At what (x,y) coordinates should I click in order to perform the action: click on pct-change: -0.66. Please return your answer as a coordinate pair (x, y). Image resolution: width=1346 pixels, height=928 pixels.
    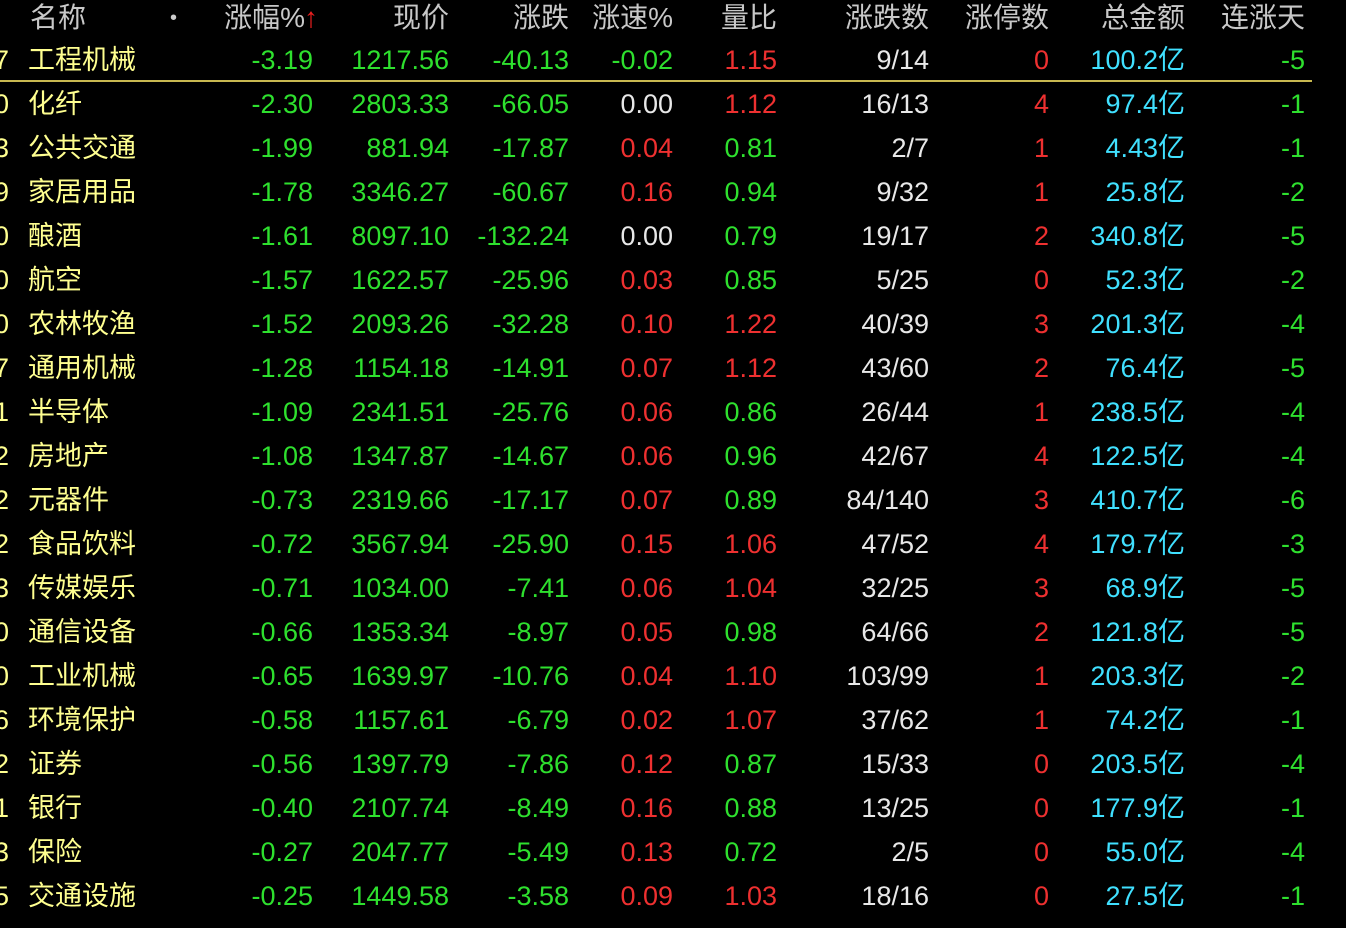
    Looking at the image, I should click on (282, 632).